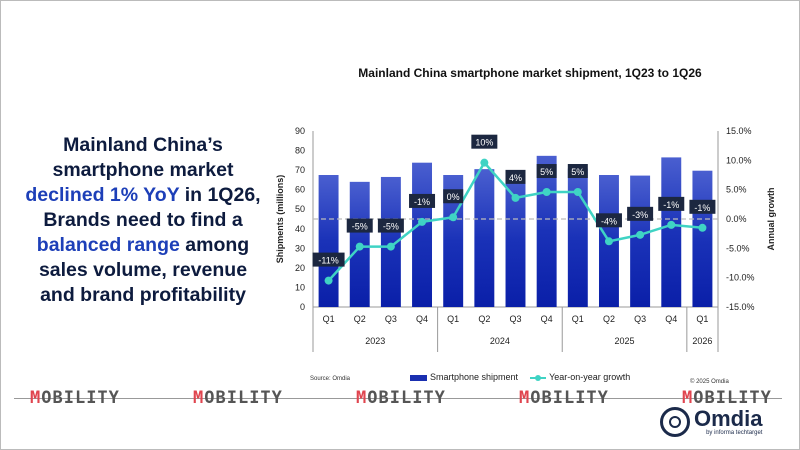 This screenshot has width=800, height=450. Describe the element at coordinates (418, 377) in the screenshot. I see `bar-swatch` at that location.